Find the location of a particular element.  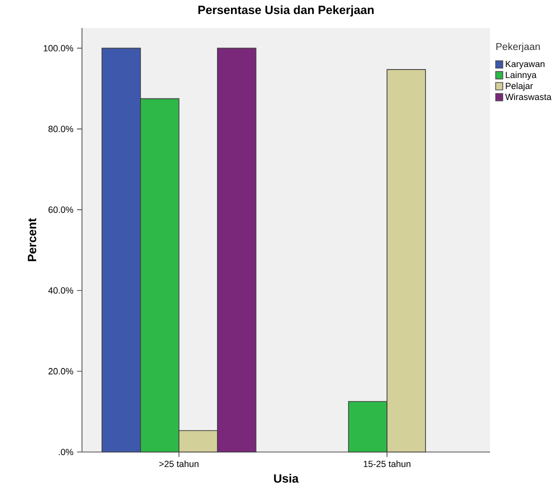

legend-label: Wiraswasta is located at coordinates (528, 96).